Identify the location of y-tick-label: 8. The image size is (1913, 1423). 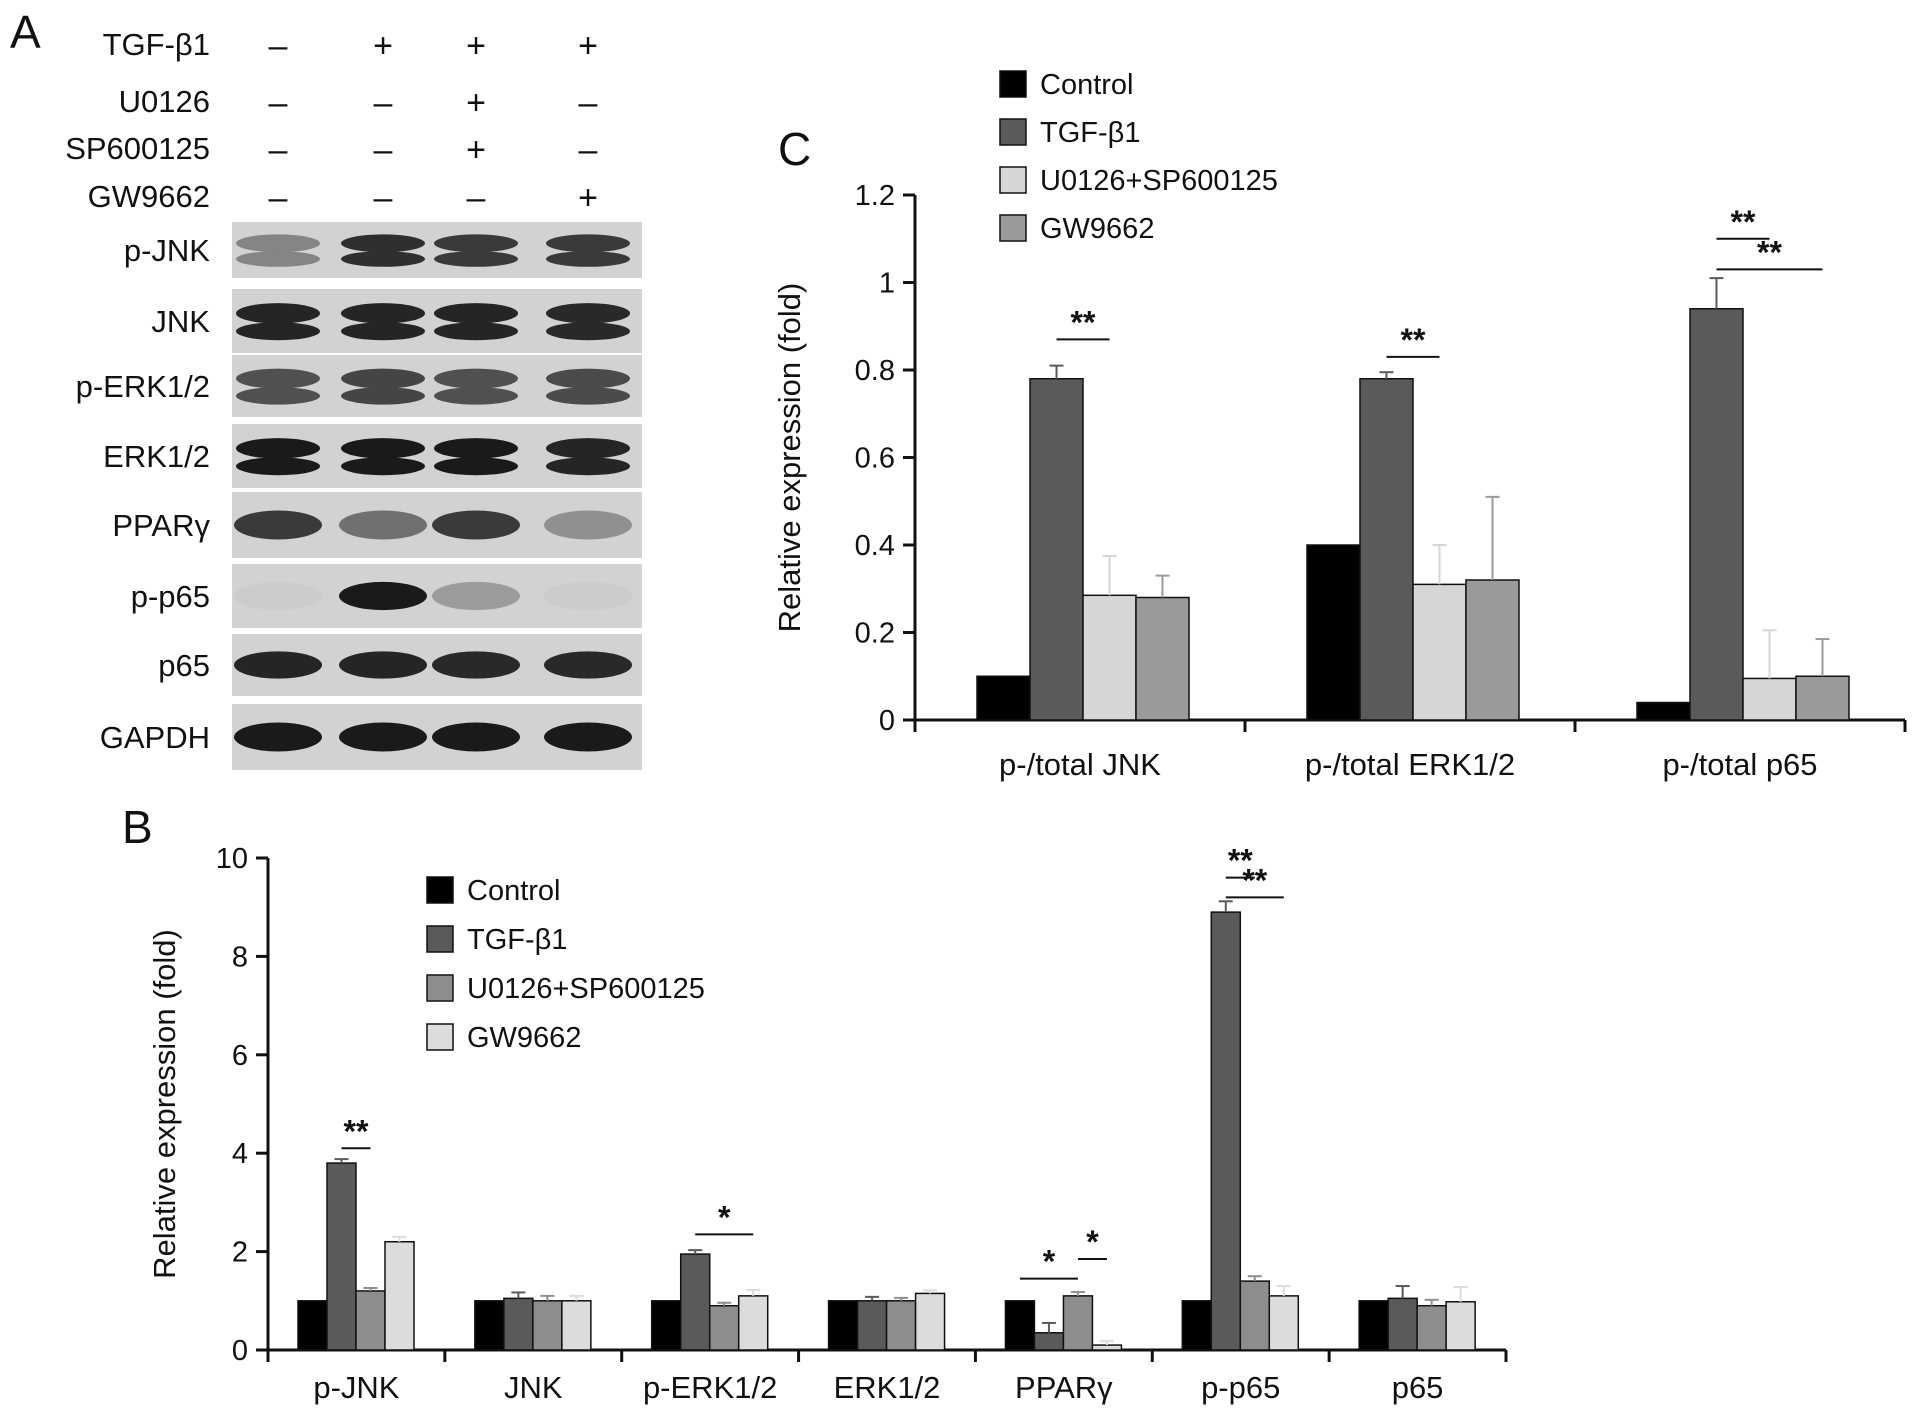
(240, 957).